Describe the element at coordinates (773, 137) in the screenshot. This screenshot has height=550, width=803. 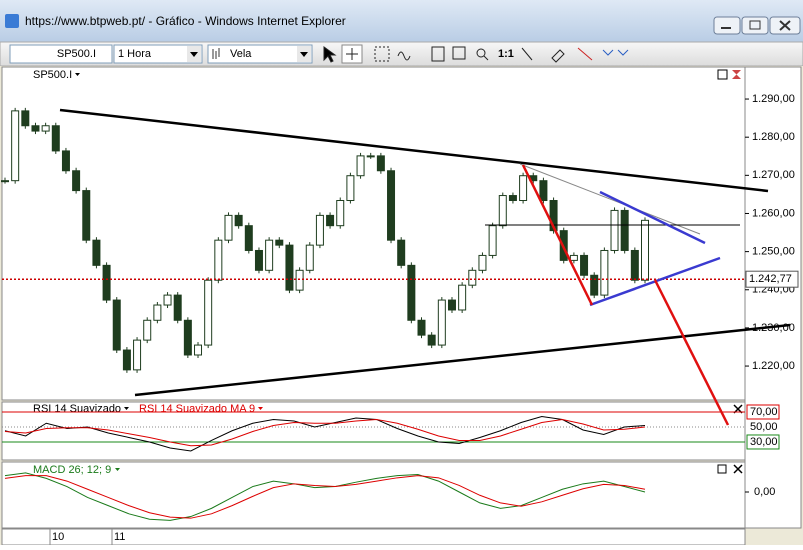
I see `y-tick-label: 1.280,00` at that location.